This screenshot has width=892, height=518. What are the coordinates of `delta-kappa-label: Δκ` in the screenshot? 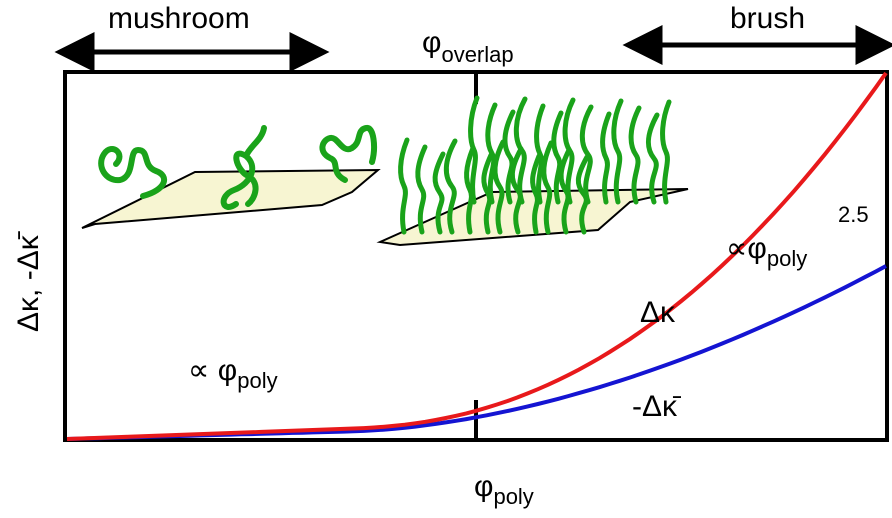 It's located at (658, 312).